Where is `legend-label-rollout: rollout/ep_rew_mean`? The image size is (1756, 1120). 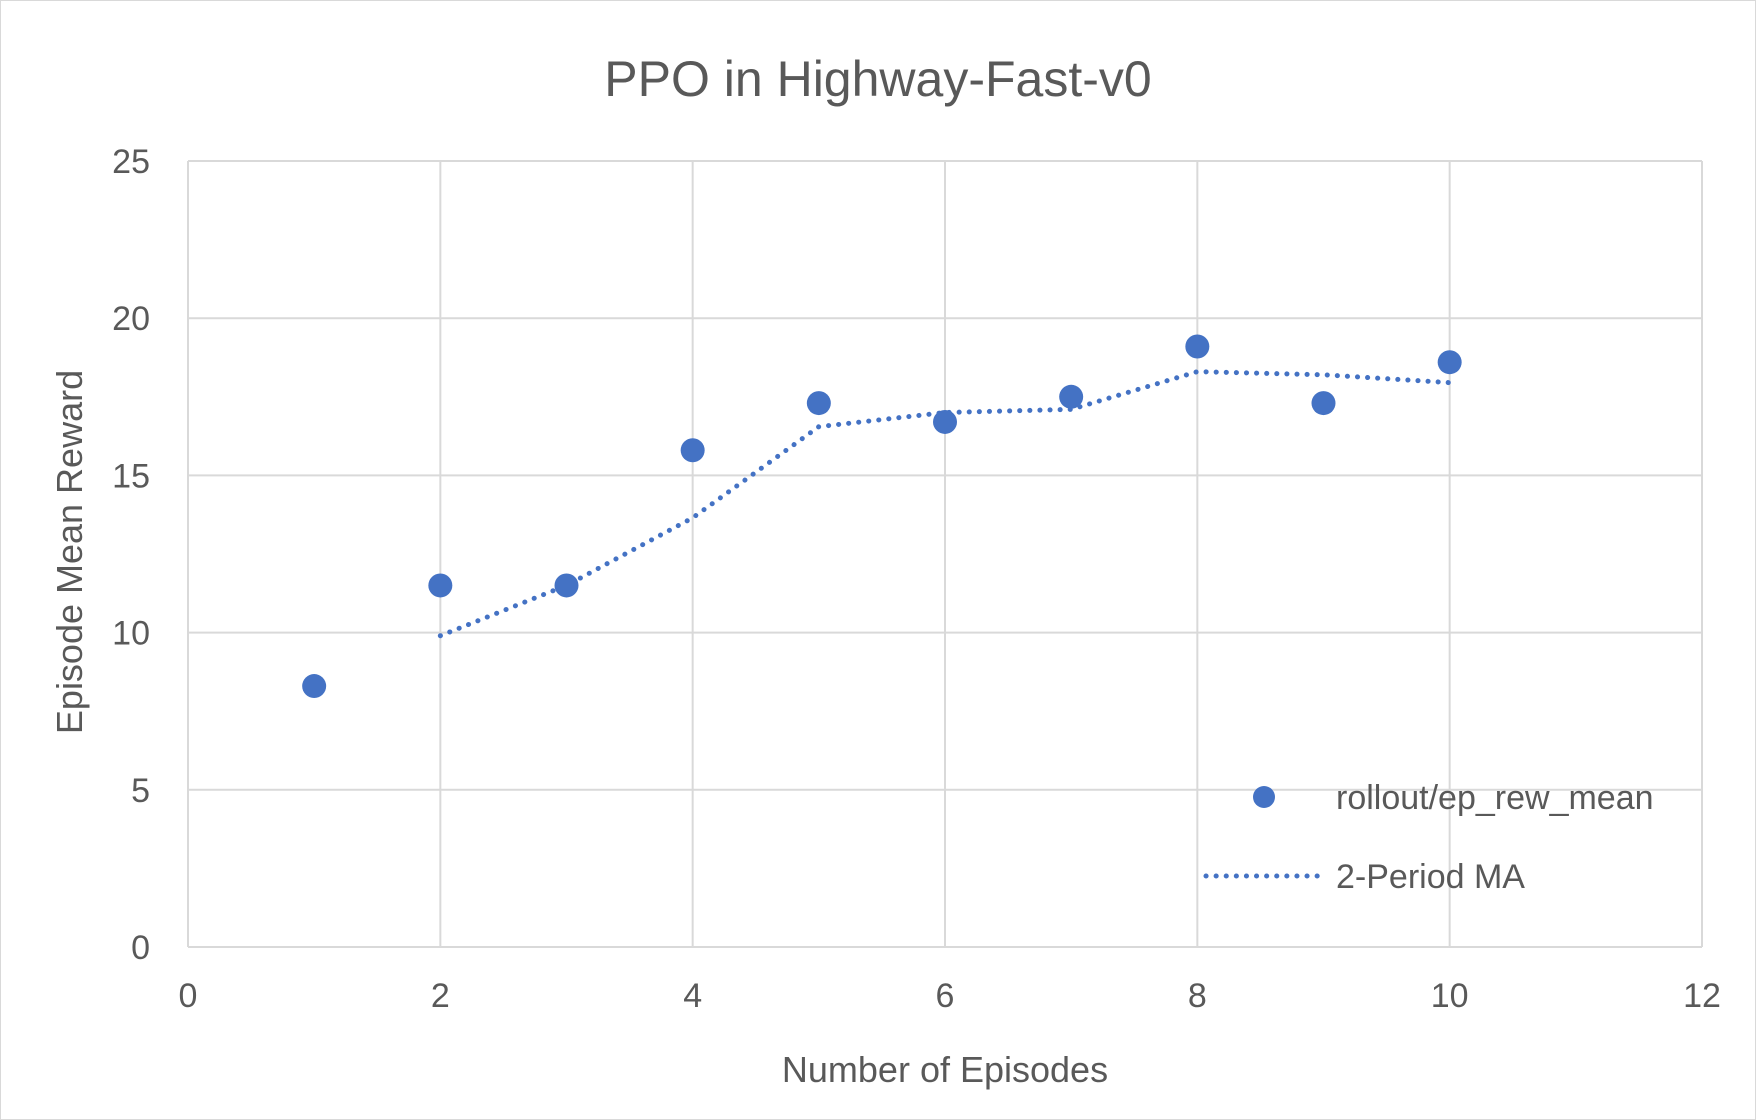
legend-label-rollout: rollout/ep_rew_mean is located at coordinates (1495, 798).